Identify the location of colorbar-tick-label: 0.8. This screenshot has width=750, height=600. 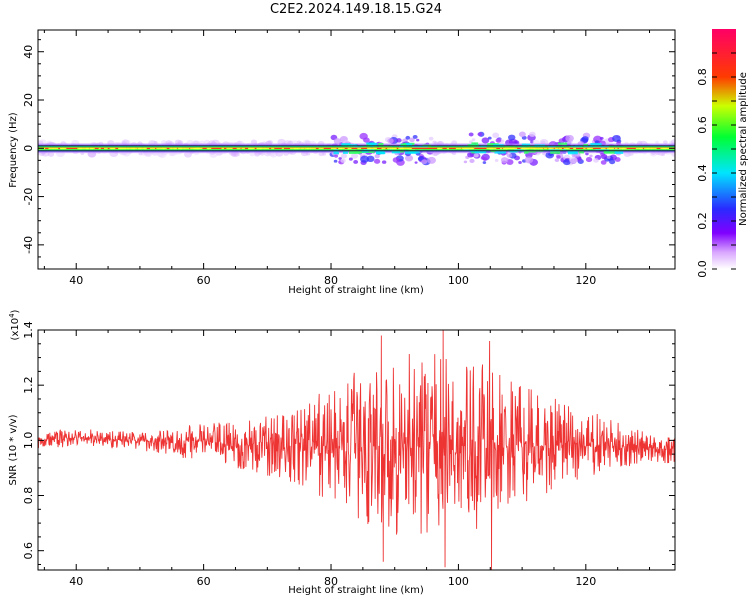
(702, 77).